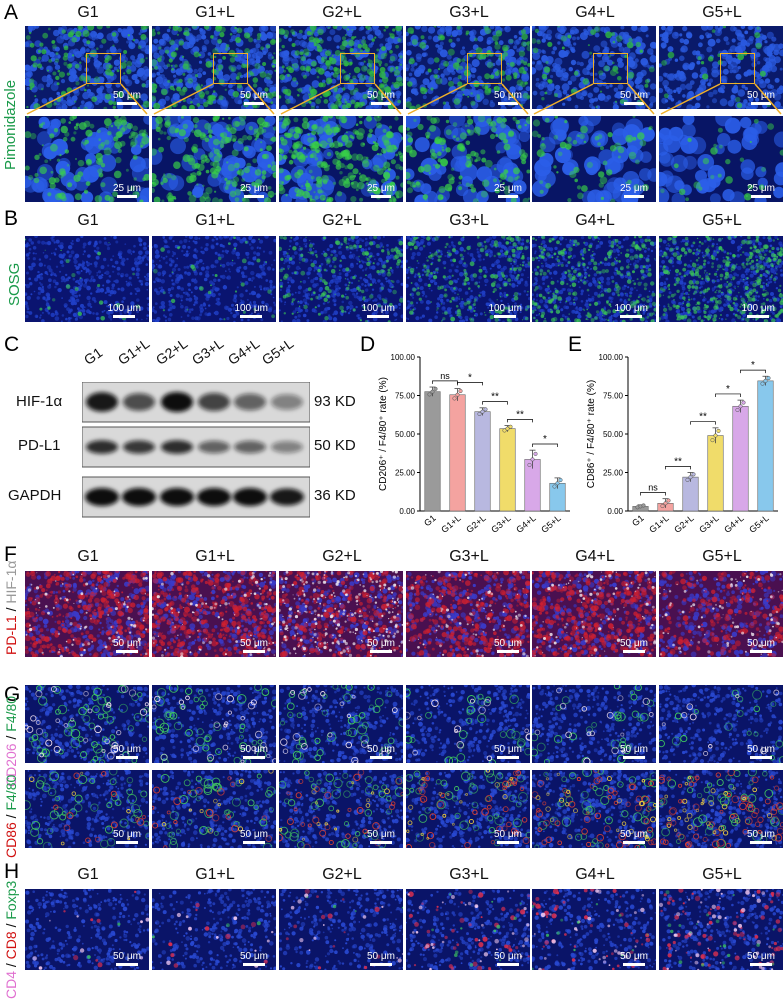  I want to click on h-scale-bar-5-bar, so click(634, 964).